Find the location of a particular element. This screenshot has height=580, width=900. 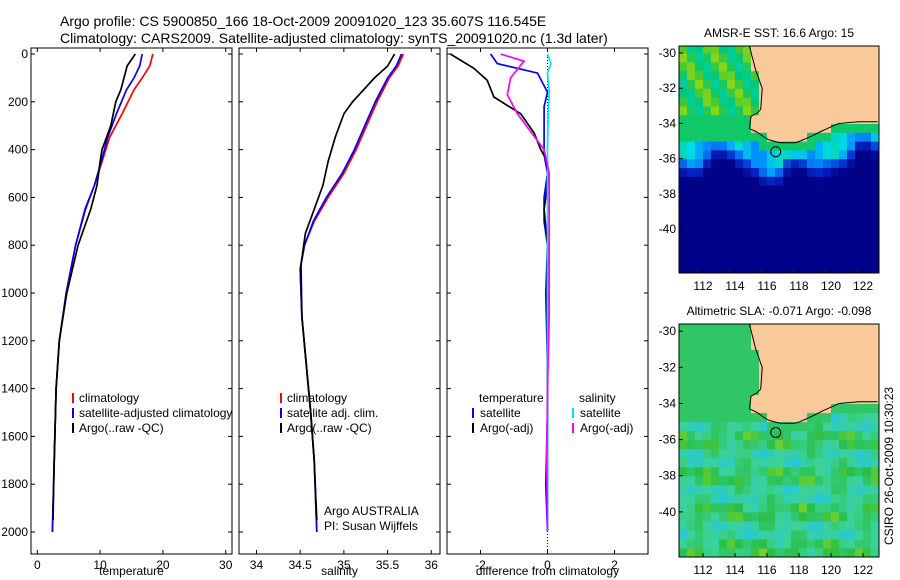

x-tick-label: 116 is located at coordinates (766, 570).